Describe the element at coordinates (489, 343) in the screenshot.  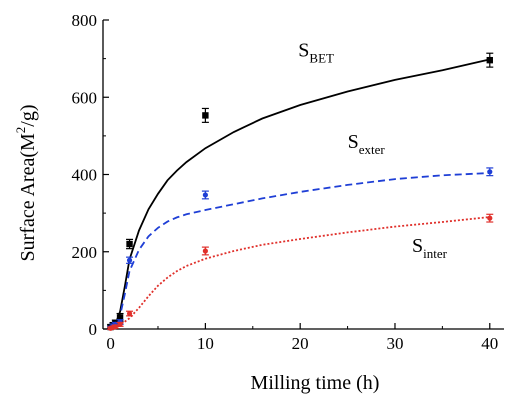
I see `x-tick-label: 40` at that location.